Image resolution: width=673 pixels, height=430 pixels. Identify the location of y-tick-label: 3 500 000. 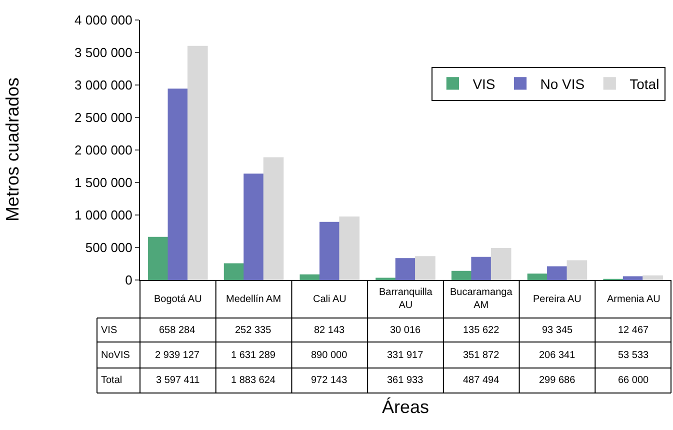
(103, 52).